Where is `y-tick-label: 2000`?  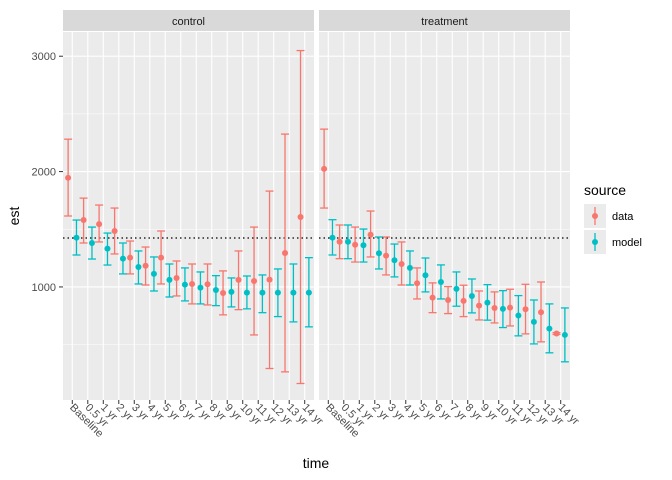 y-tick-label: 2000 is located at coordinates (44, 173).